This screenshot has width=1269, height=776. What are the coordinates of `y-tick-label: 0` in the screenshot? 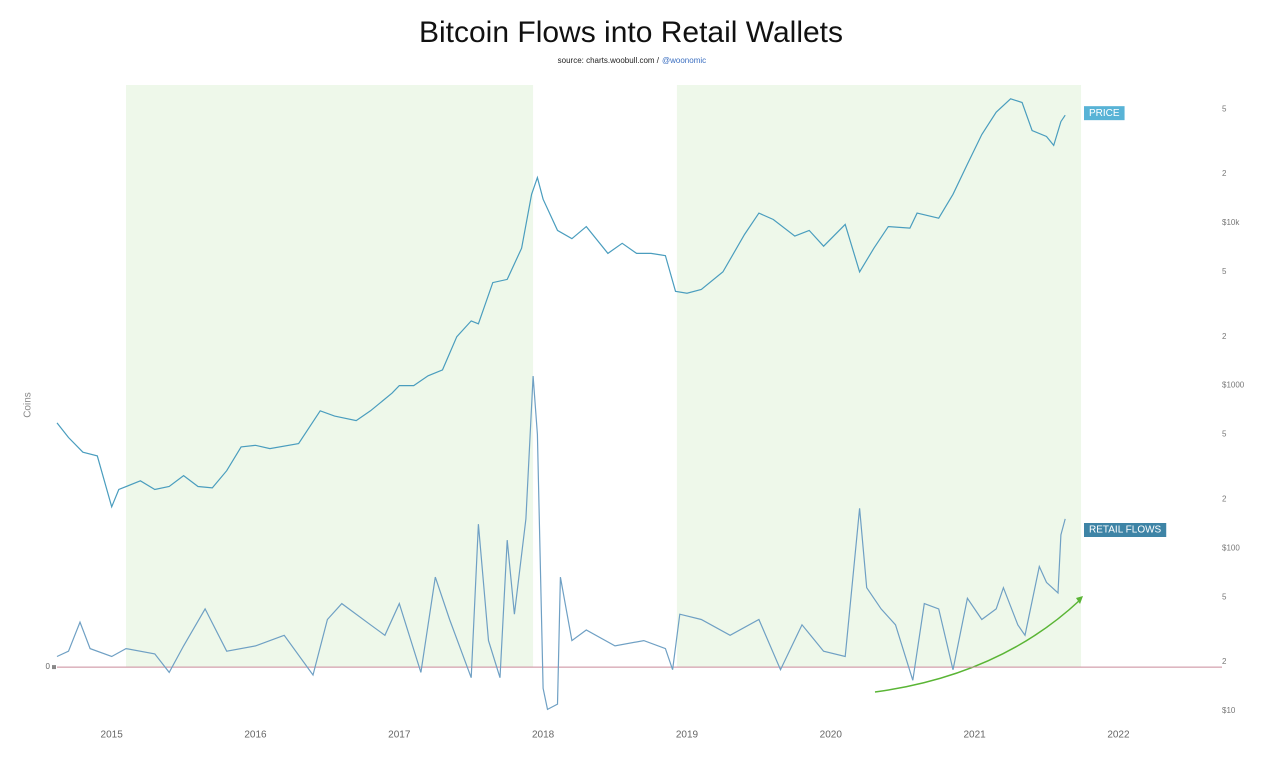 It's located at (48, 666).